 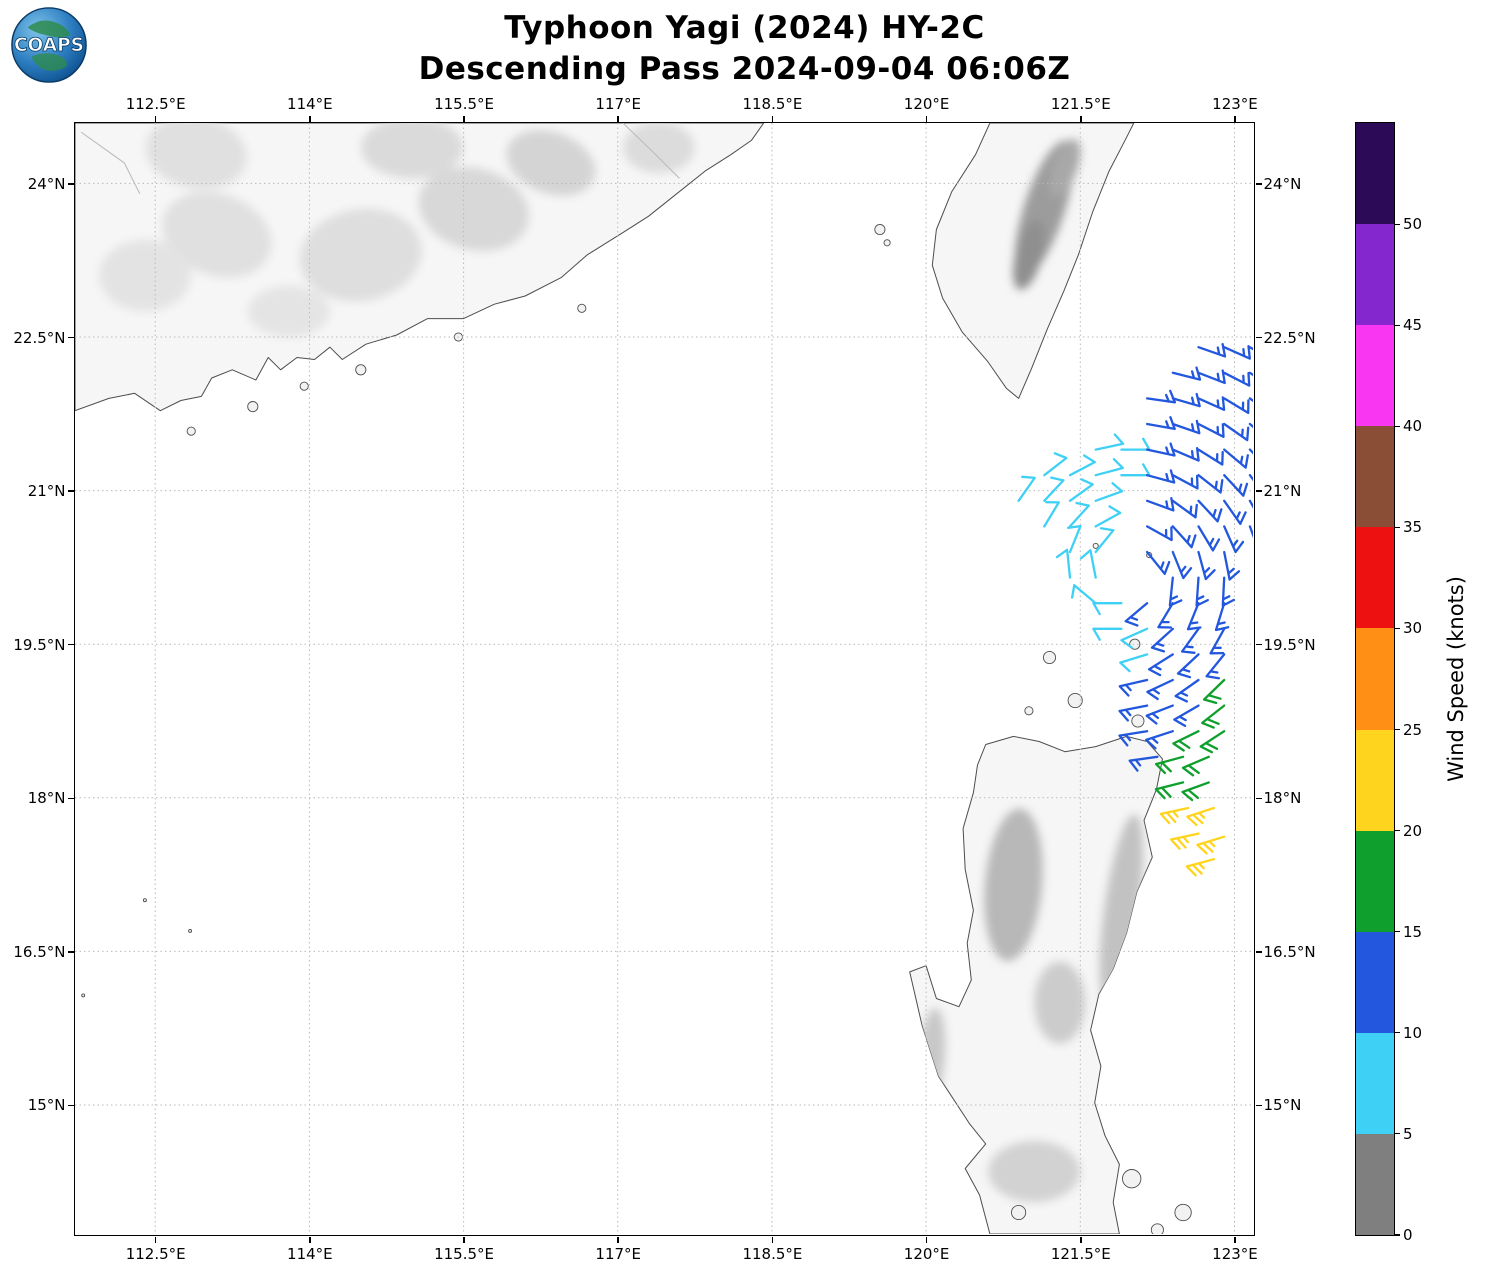 What do you see at coordinates (651, 151) in the screenshot?
I see `admin-border` at bounding box center [651, 151].